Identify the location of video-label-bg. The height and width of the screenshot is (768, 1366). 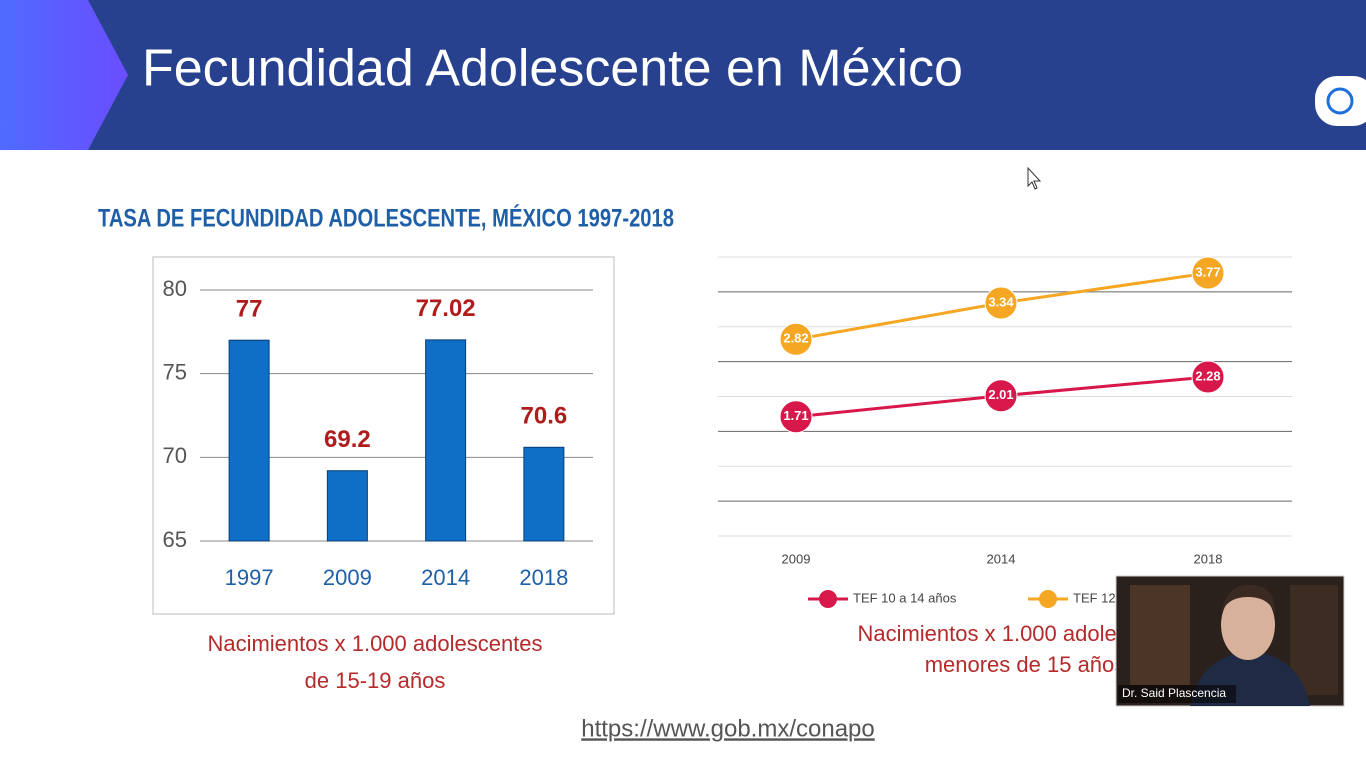
(1177, 694).